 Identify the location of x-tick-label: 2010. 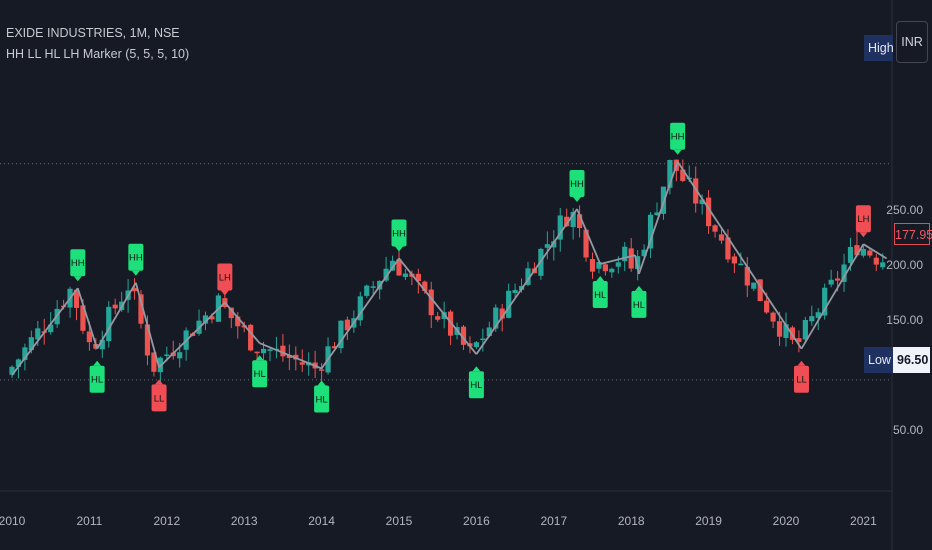
(13, 521).